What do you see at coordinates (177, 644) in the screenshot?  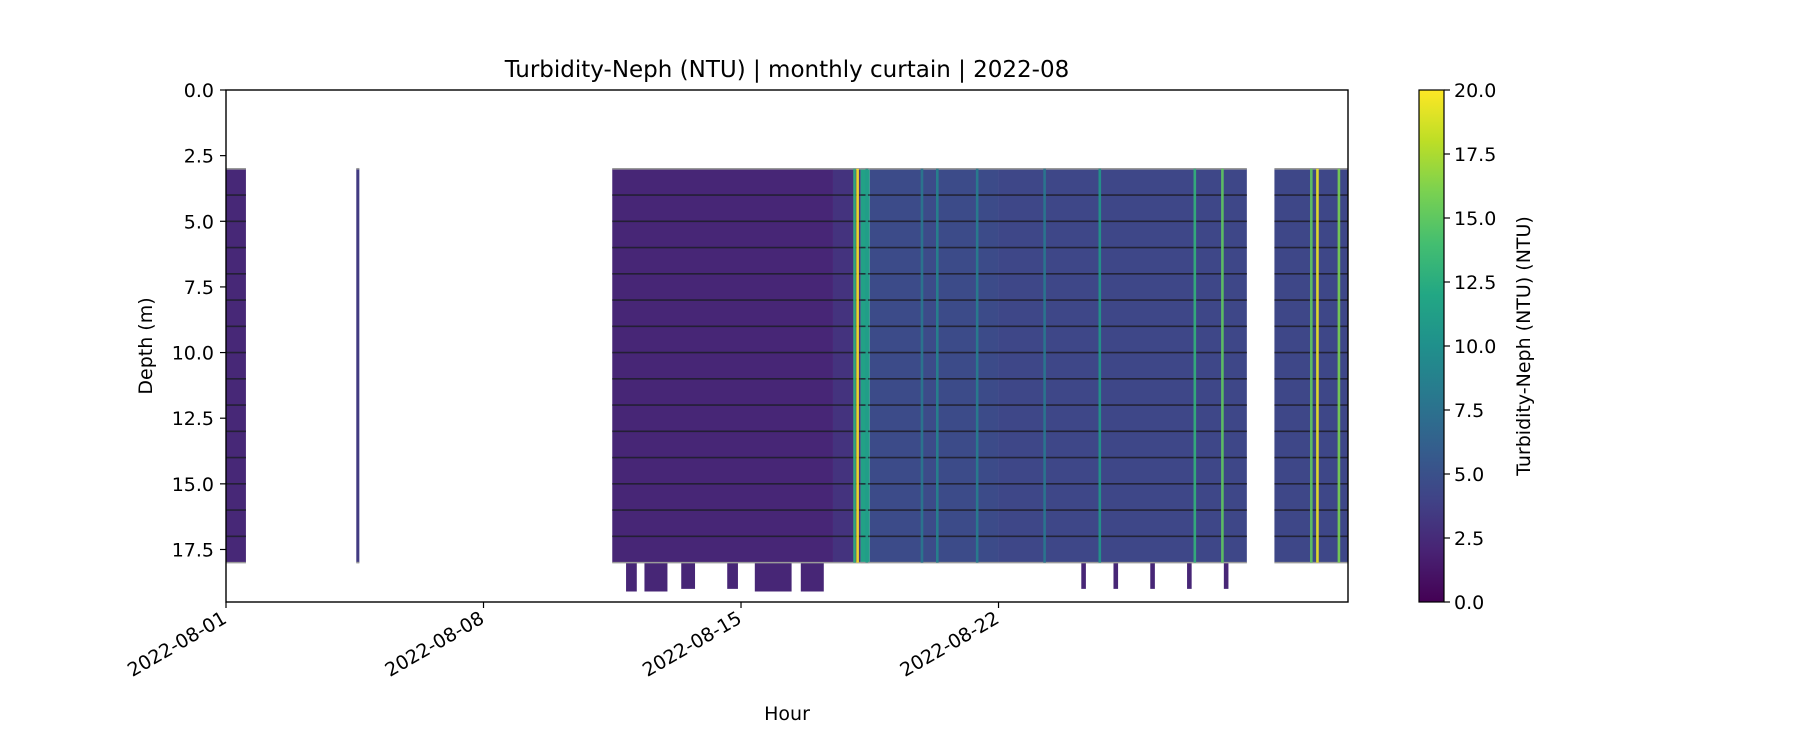 I see `x-tick-label: 2022-08-01` at bounding box center [177, 644].